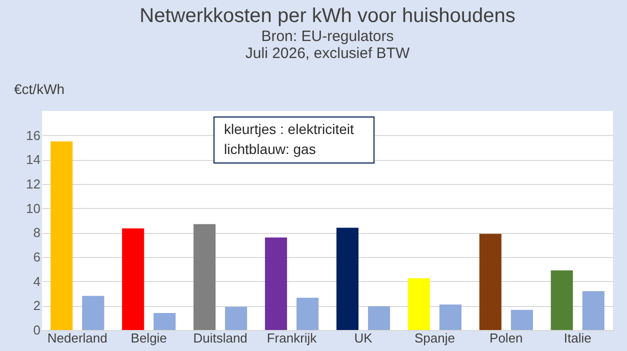 The width and height of the screenshot is (627, 351). Describe the element at coordinates (36, 330) in the screenshot. I see `y-tick-label: 0` at that location.